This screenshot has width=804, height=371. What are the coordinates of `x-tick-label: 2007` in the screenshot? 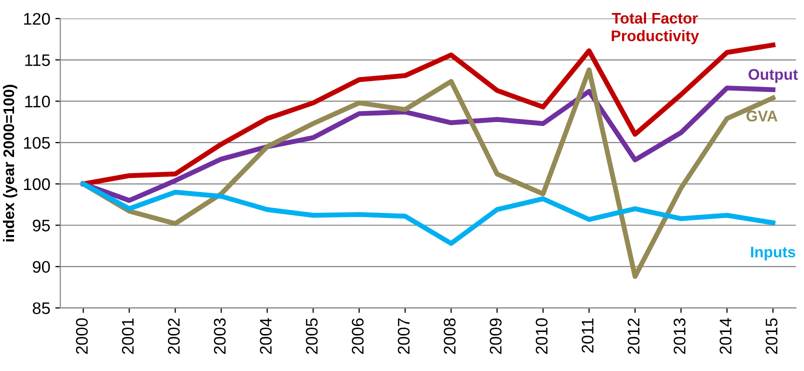 It's located at (404, 336).